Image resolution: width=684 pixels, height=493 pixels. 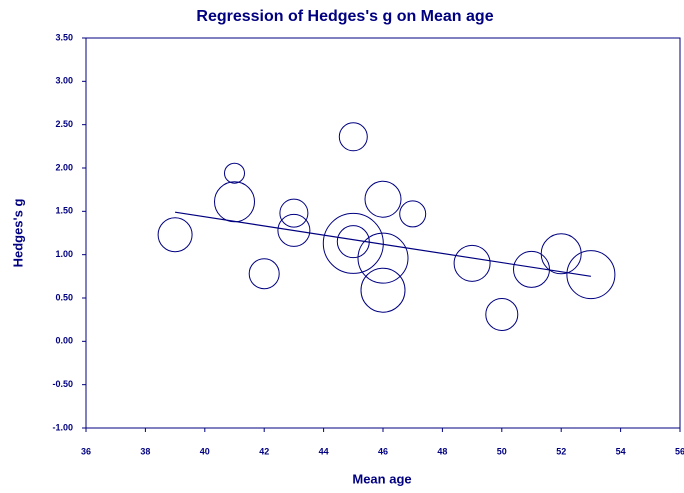 I want to click on regression-line, so click(x=383, y=244).